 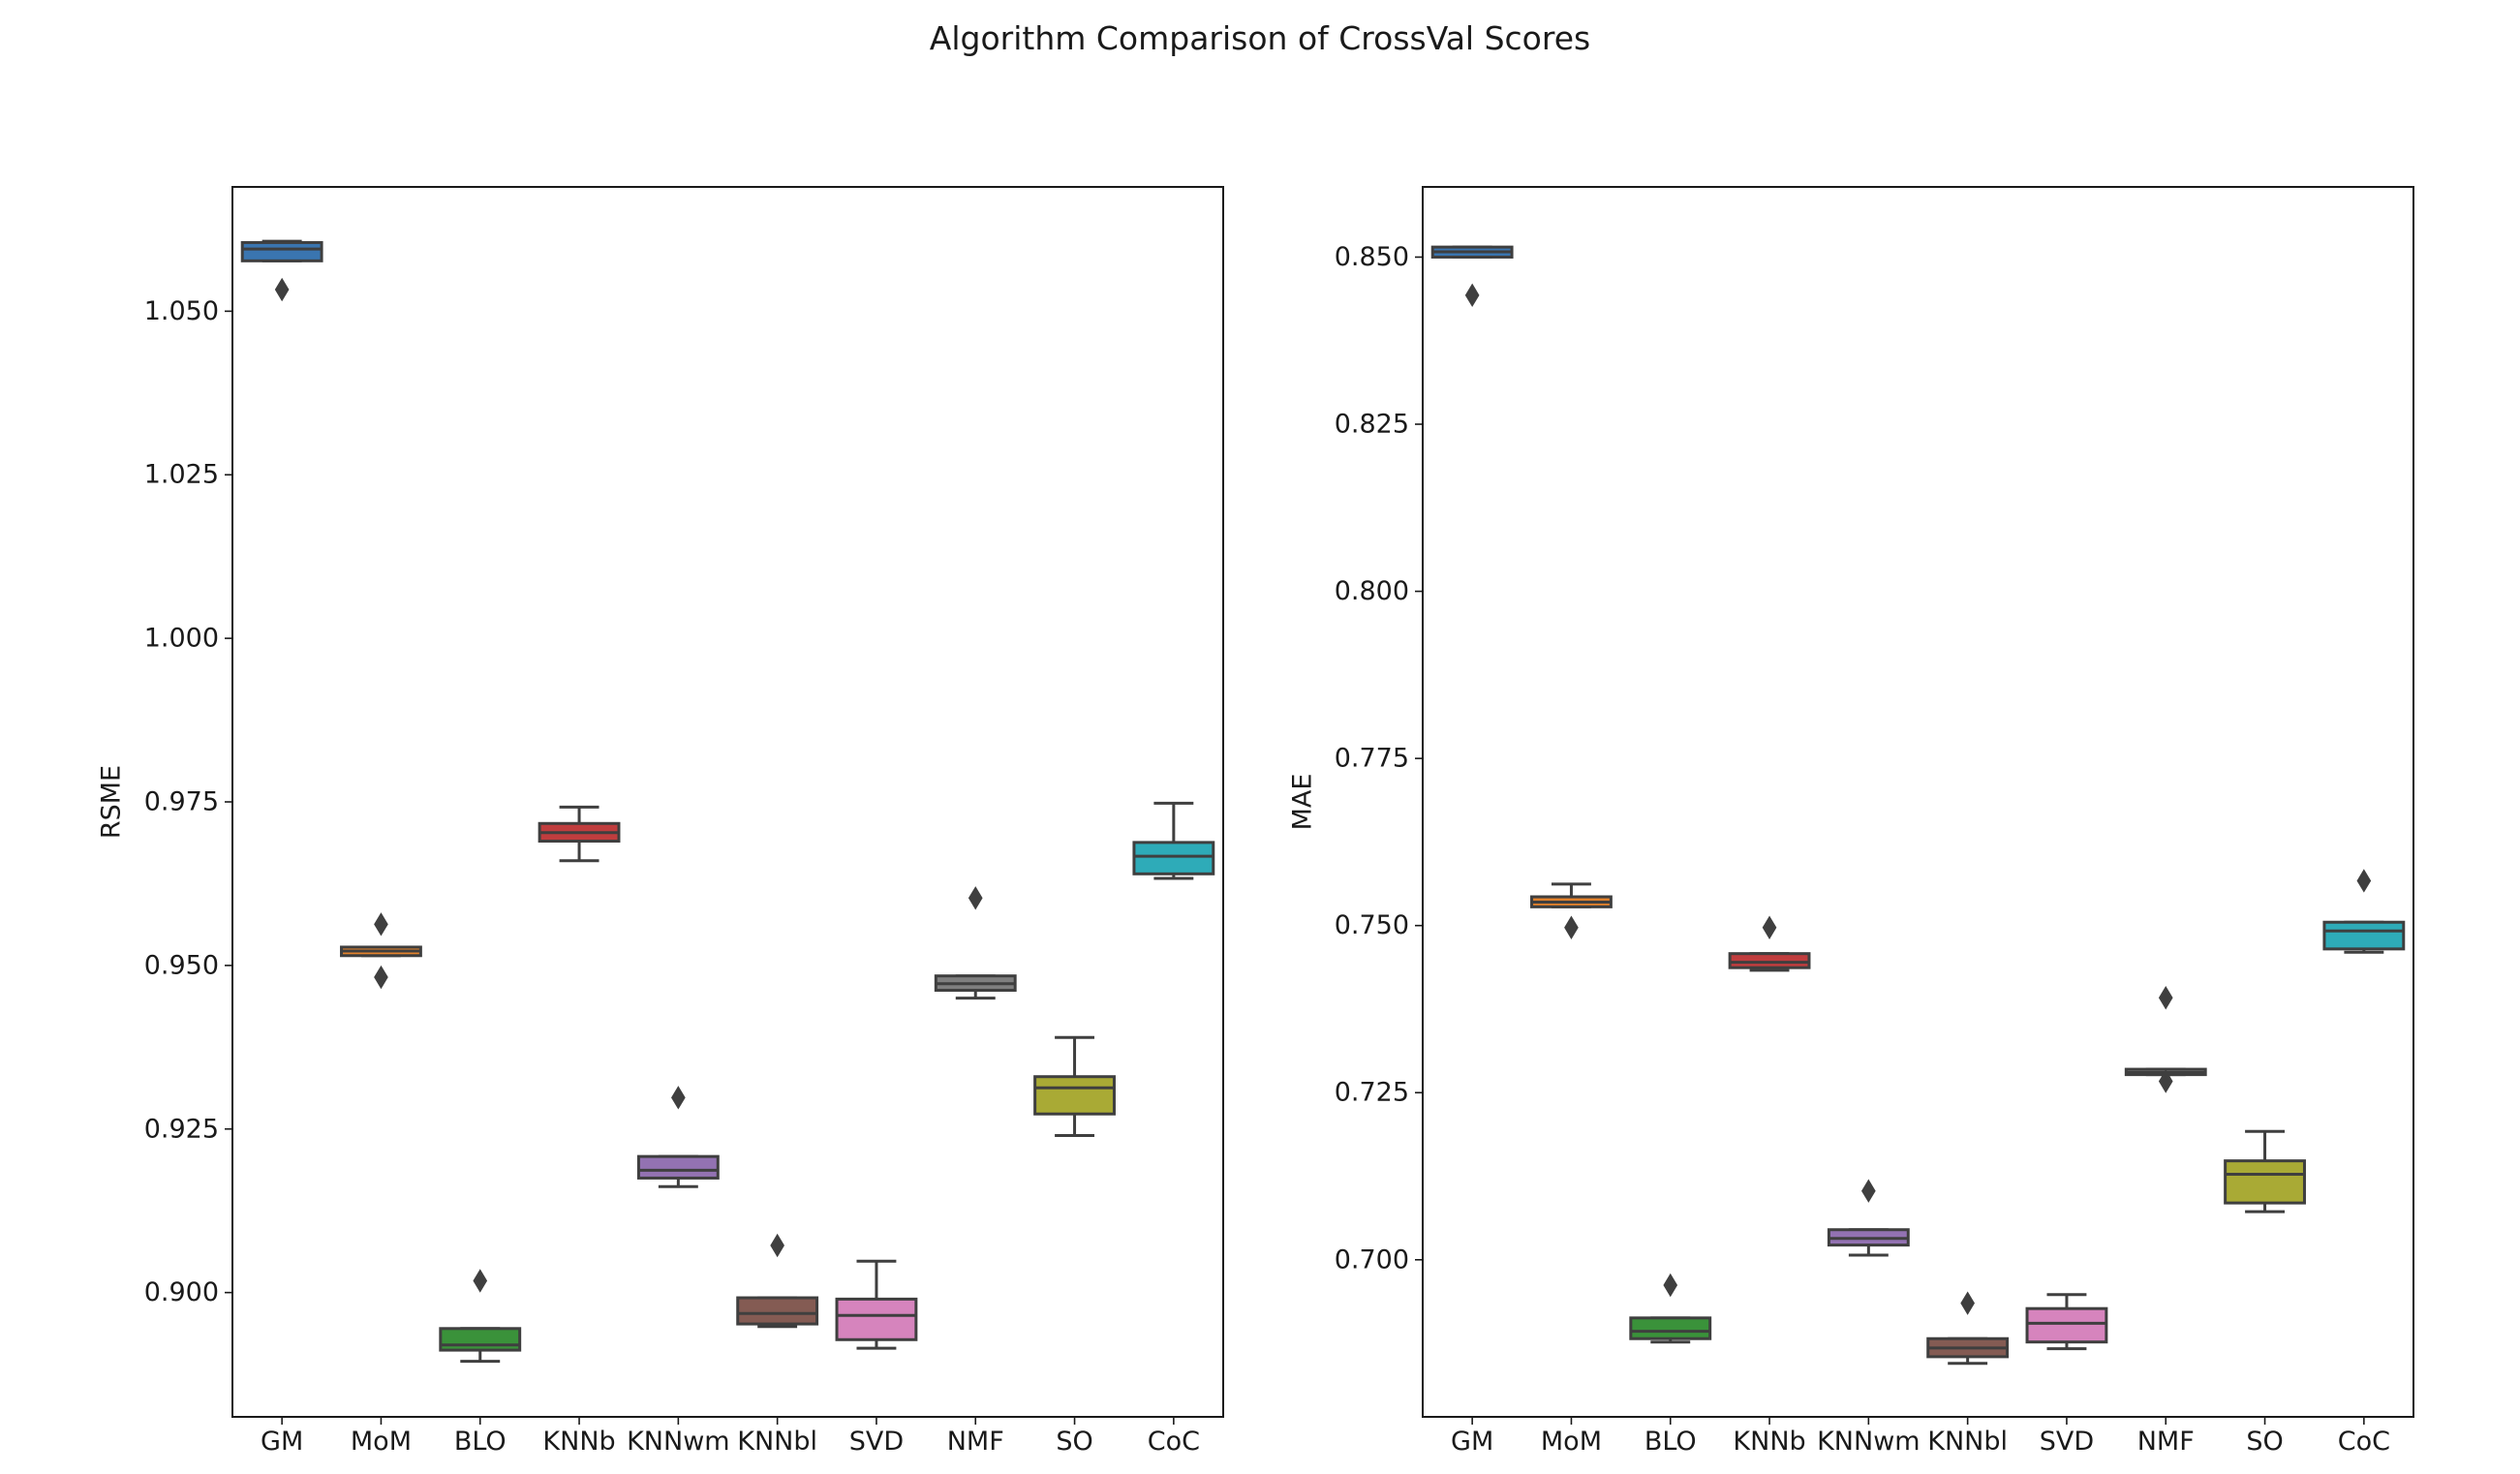 I want to click on y-tick-label: 0.950, so click(x=182, y=965).